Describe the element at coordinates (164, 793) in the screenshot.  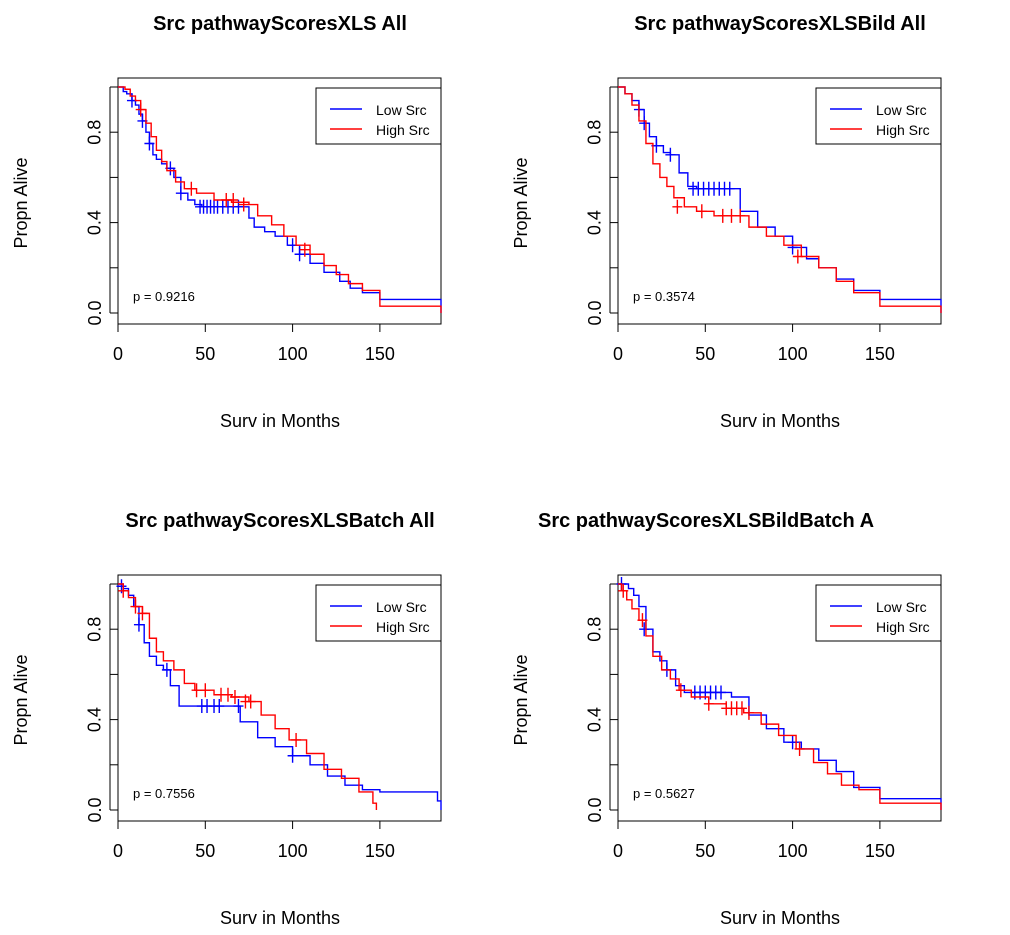
I see `p-value-annotation: p = 0.7556` at that location.